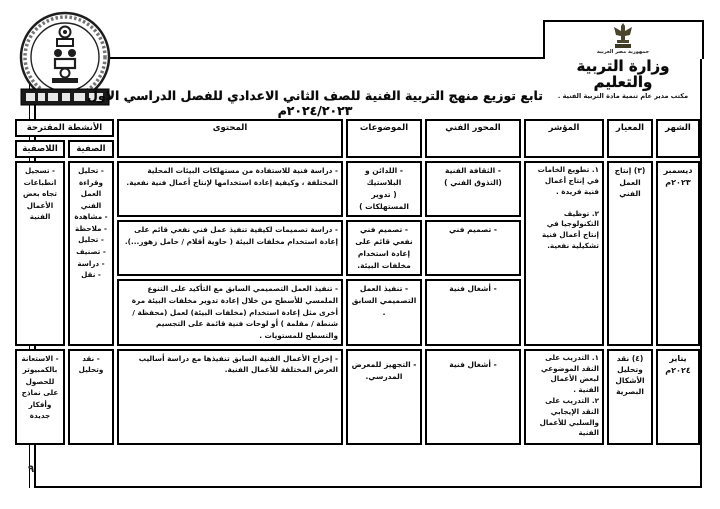 The height and width of the screenshot is (509, 720). Describe the element at coordinates (40, 149) in the screenshot. I see `col-header-extracurricular: اللاصفية` at that location.